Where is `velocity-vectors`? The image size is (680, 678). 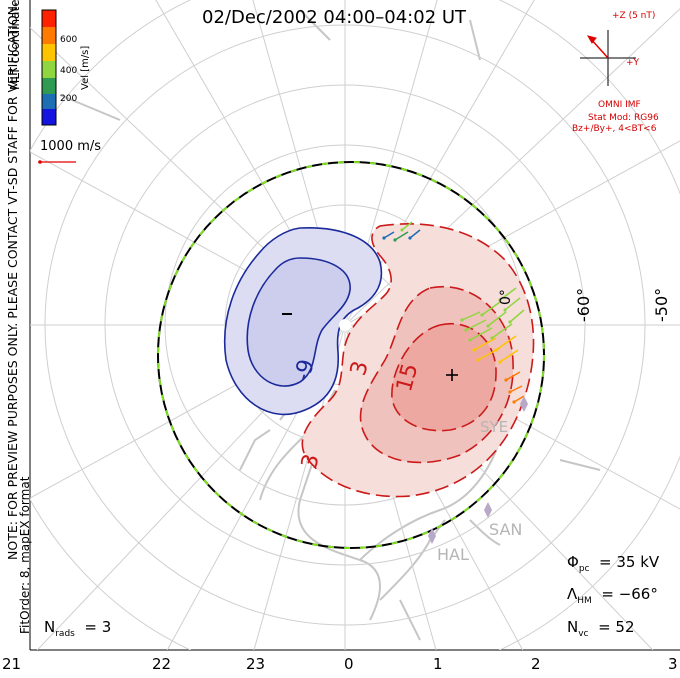 velocity-vectors is located at coordinates (453, 312).